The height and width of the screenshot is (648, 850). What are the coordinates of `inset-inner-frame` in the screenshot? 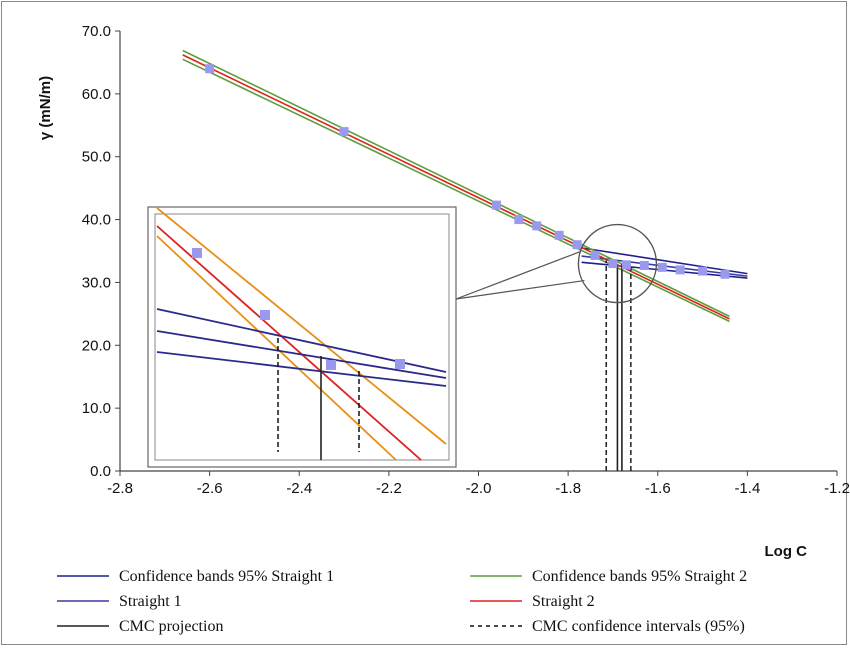 It's located at (302, 337).